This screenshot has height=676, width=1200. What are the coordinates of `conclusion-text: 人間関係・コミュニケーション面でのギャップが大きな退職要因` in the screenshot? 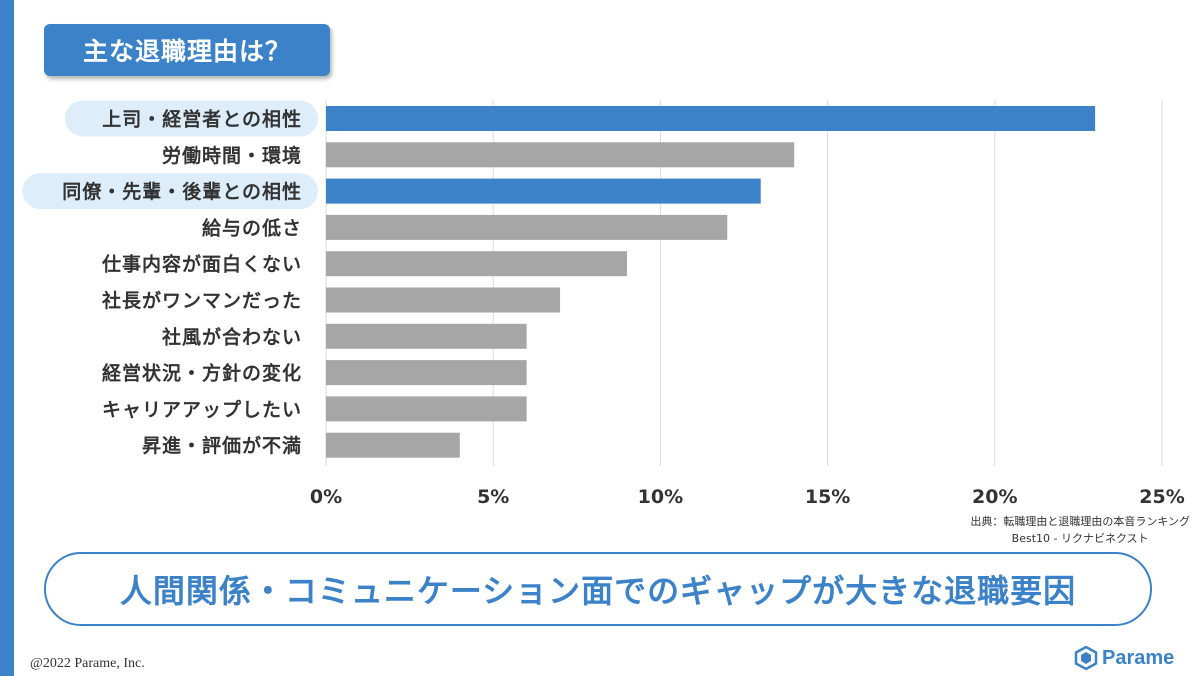 It's located at (598, 591).